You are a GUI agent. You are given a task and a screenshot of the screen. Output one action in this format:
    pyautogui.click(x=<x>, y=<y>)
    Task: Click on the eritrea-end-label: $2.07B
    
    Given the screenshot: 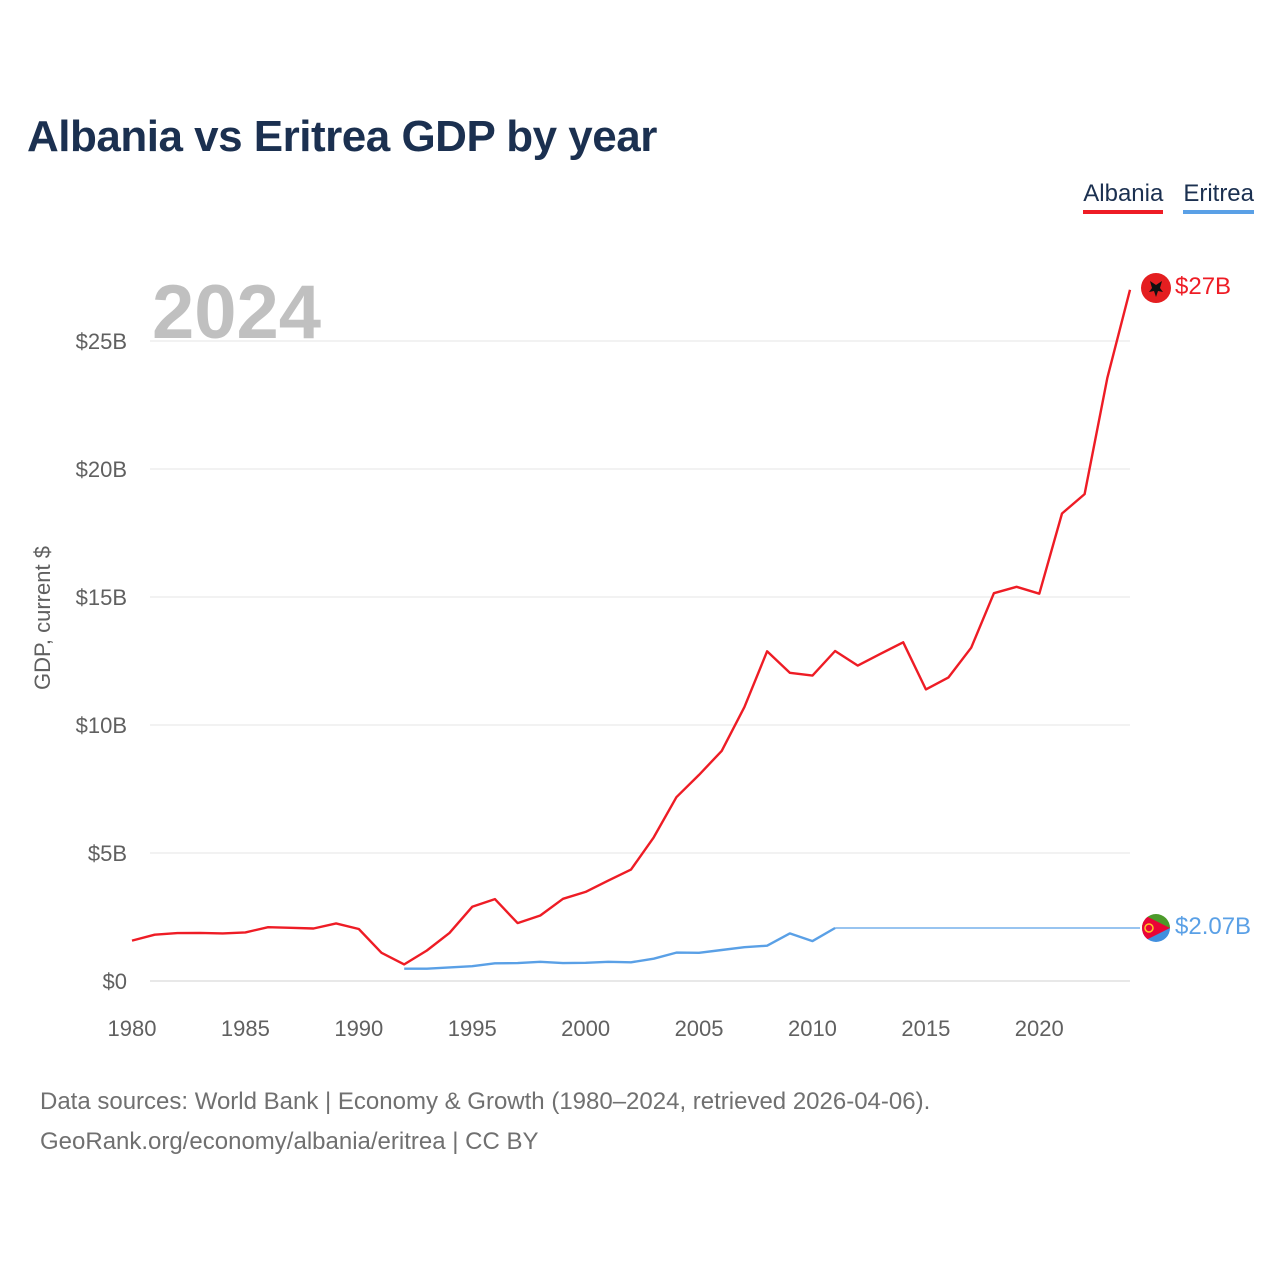 What is the action you would take?
    pyautogui.click(x=1213, y=926)
    